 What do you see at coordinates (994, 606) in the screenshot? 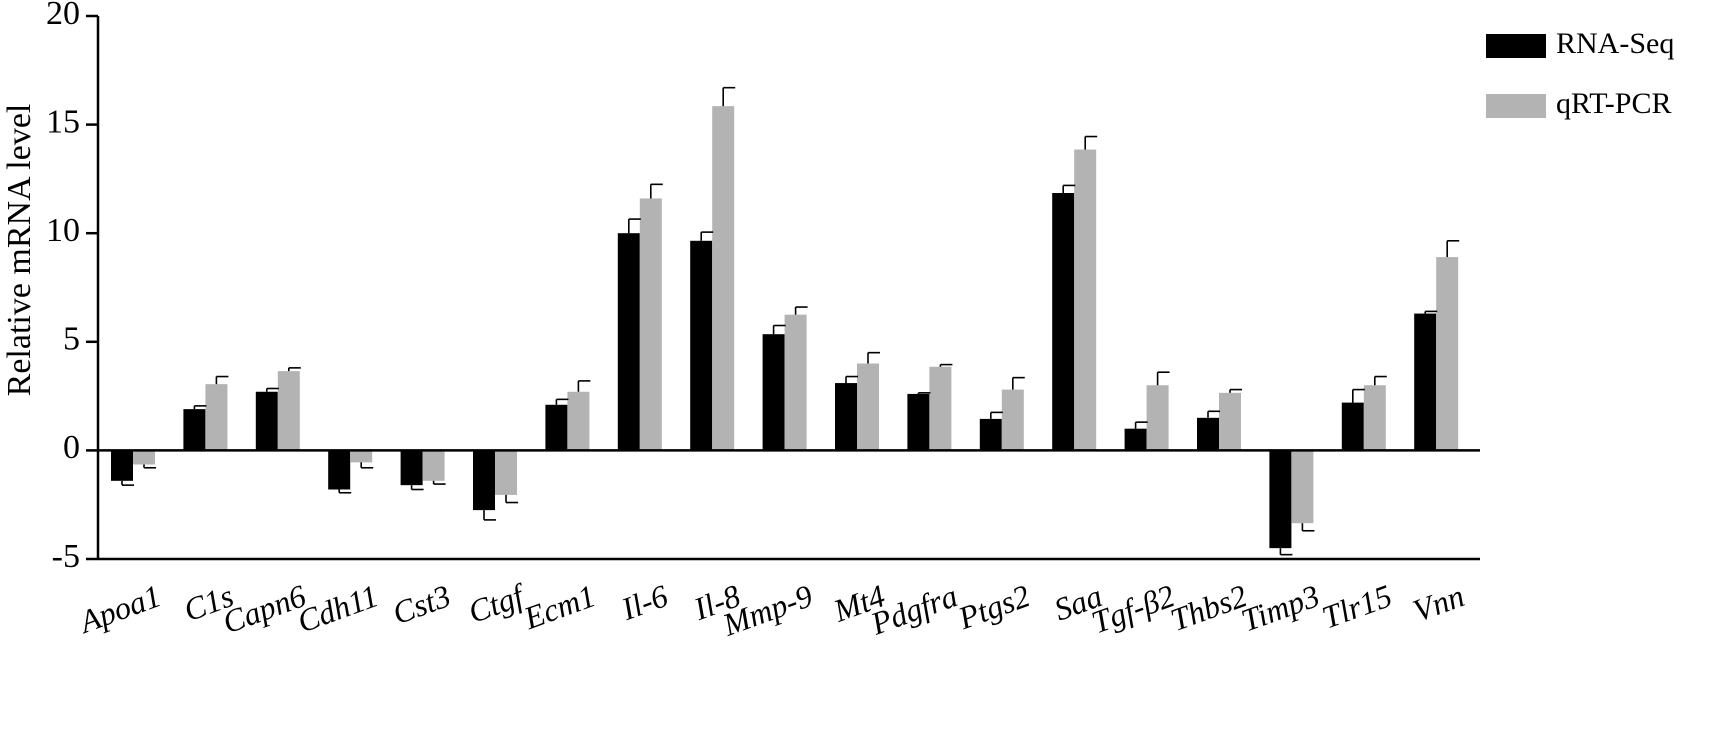
I see `x-tick-label: Ptgs2` at bounding box center [994, 606].